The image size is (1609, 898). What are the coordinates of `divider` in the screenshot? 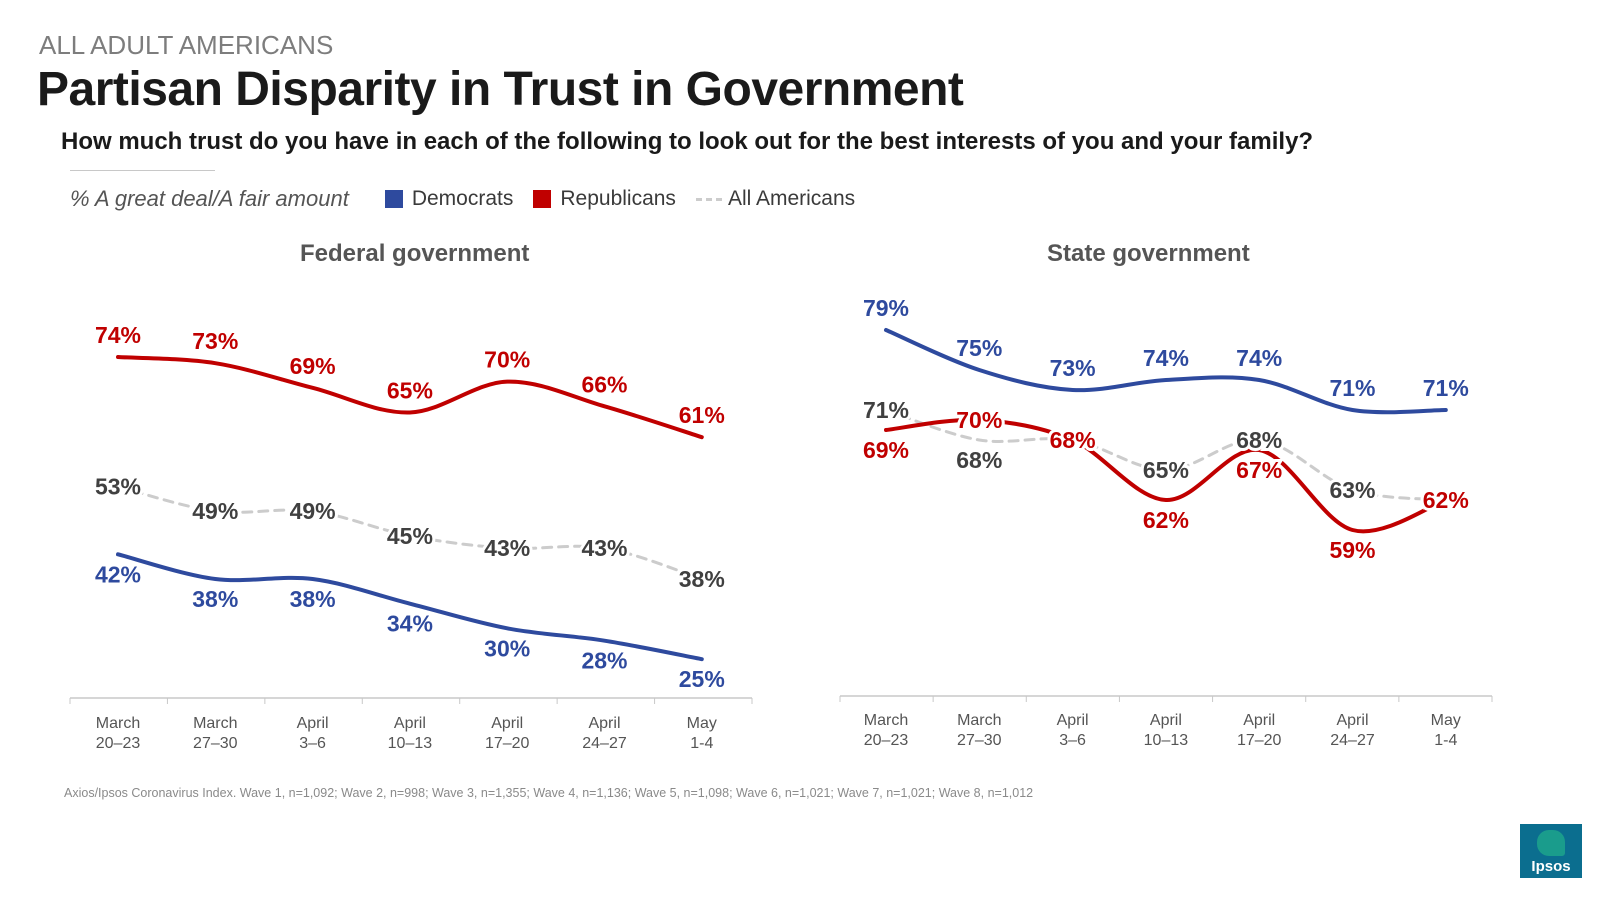 It's located at (142, 170).